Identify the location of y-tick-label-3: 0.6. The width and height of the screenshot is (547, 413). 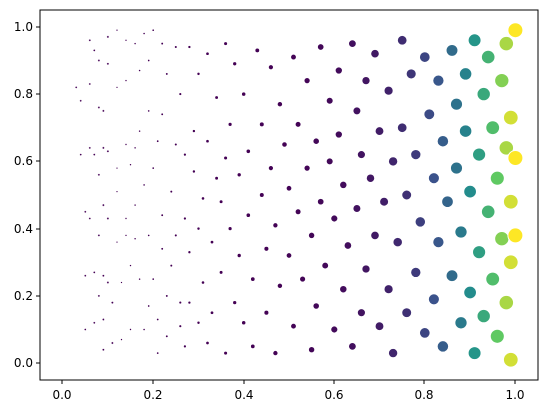
(23, 161).